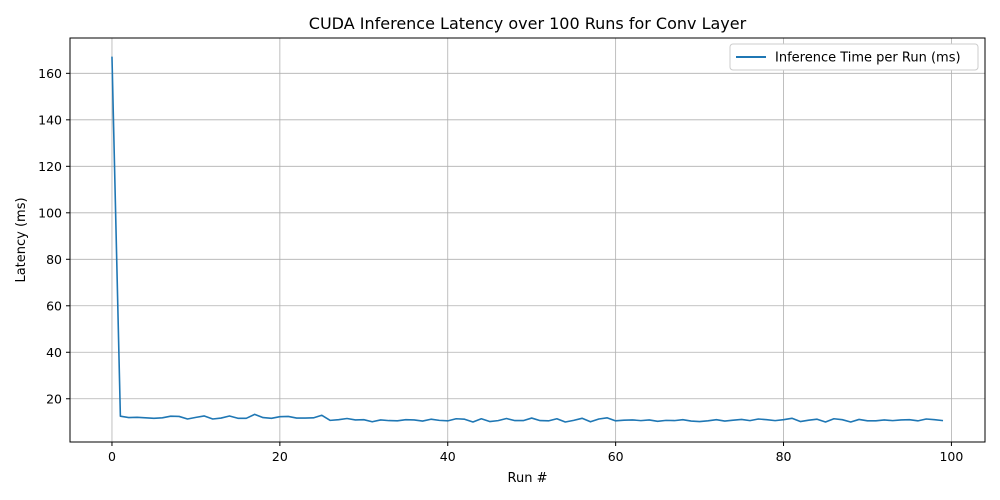 The width and height of the screenshot is (1000, 500). What do you see at coordinates (280, 456) in the screenshot?
I see `x-tick-label: 20` at bounding box center [280, 456].